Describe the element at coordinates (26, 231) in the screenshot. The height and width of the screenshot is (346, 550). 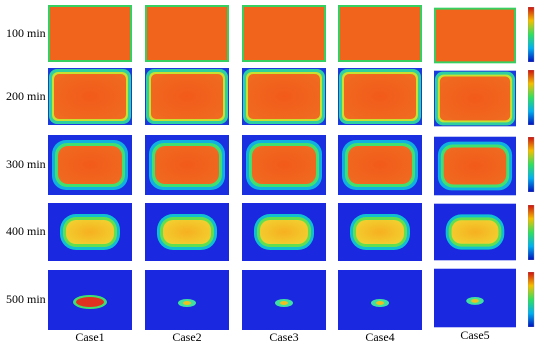
I see `row-label: 400 min` at that location.